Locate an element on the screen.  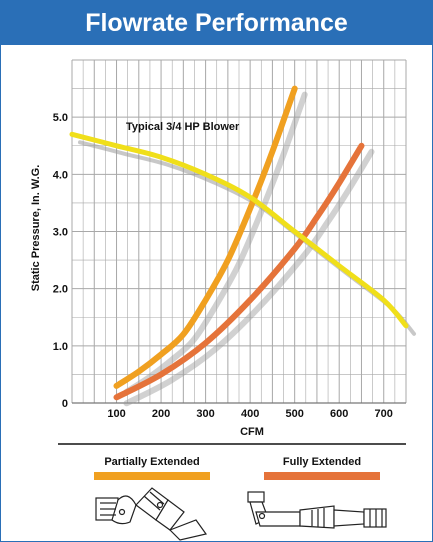
x-tick-label: 500 is located at coordinates (294, 414).